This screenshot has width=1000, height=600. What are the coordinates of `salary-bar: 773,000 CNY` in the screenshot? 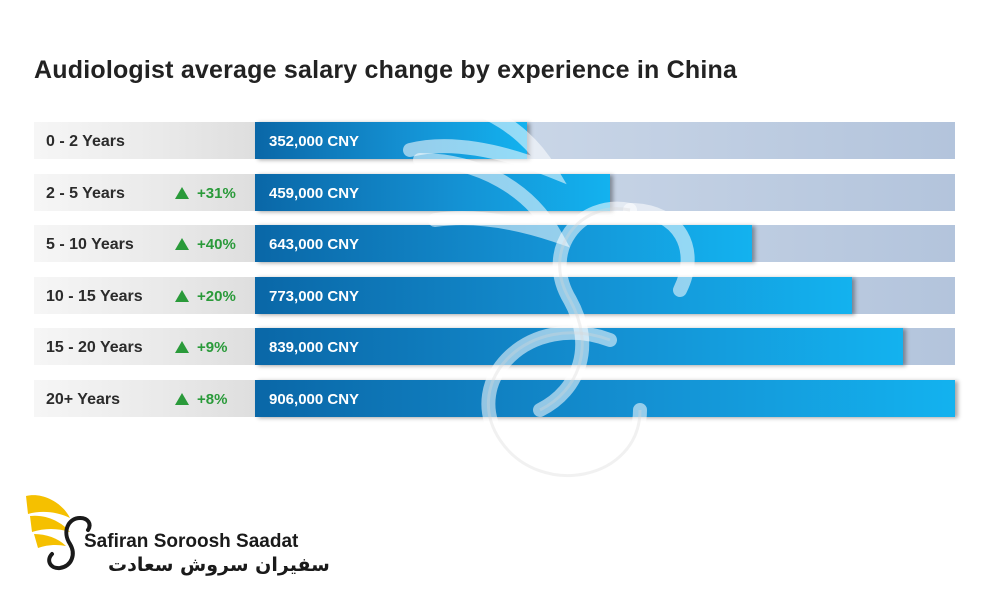 It's located at (553, 295).